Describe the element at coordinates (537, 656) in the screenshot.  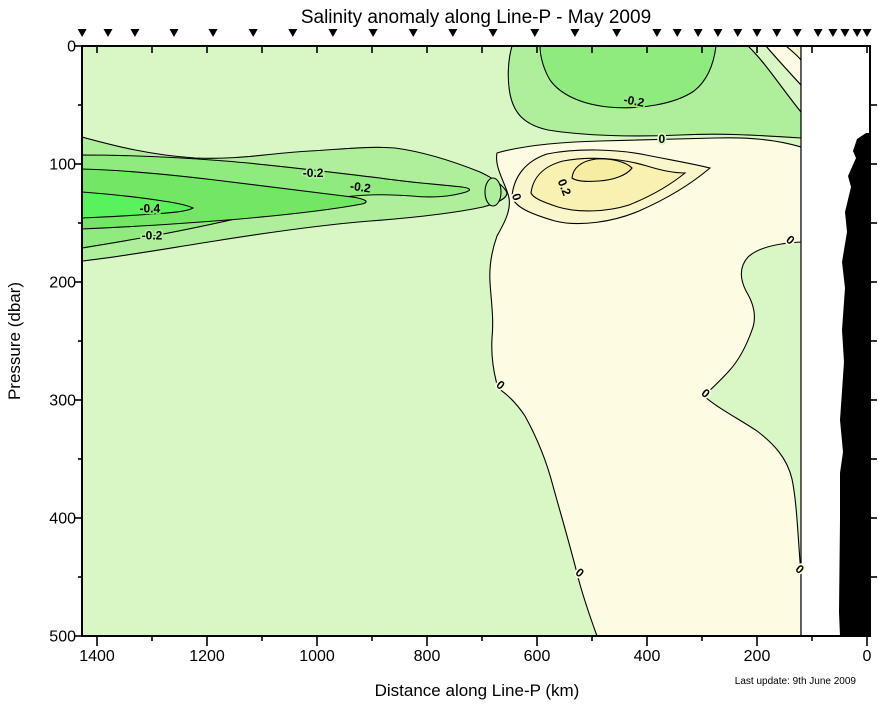
I see `x-axis-tick-label: 600` at that location.